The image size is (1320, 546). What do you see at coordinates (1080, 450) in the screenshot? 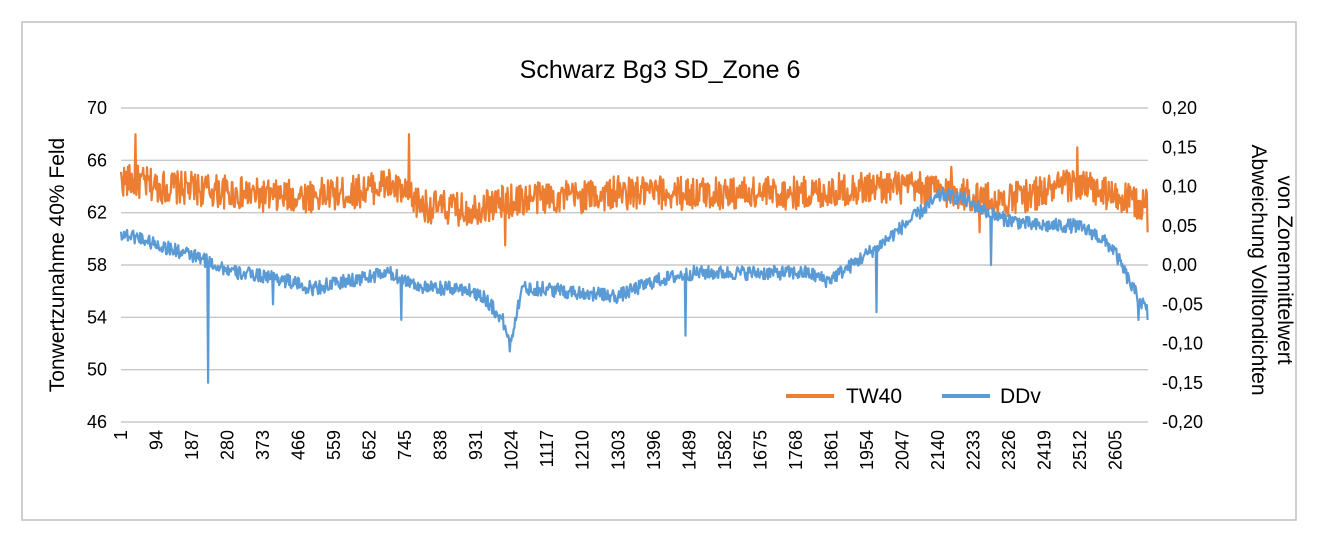
I see `x-tick-label: 2512` at bounding box center [1080, 450].